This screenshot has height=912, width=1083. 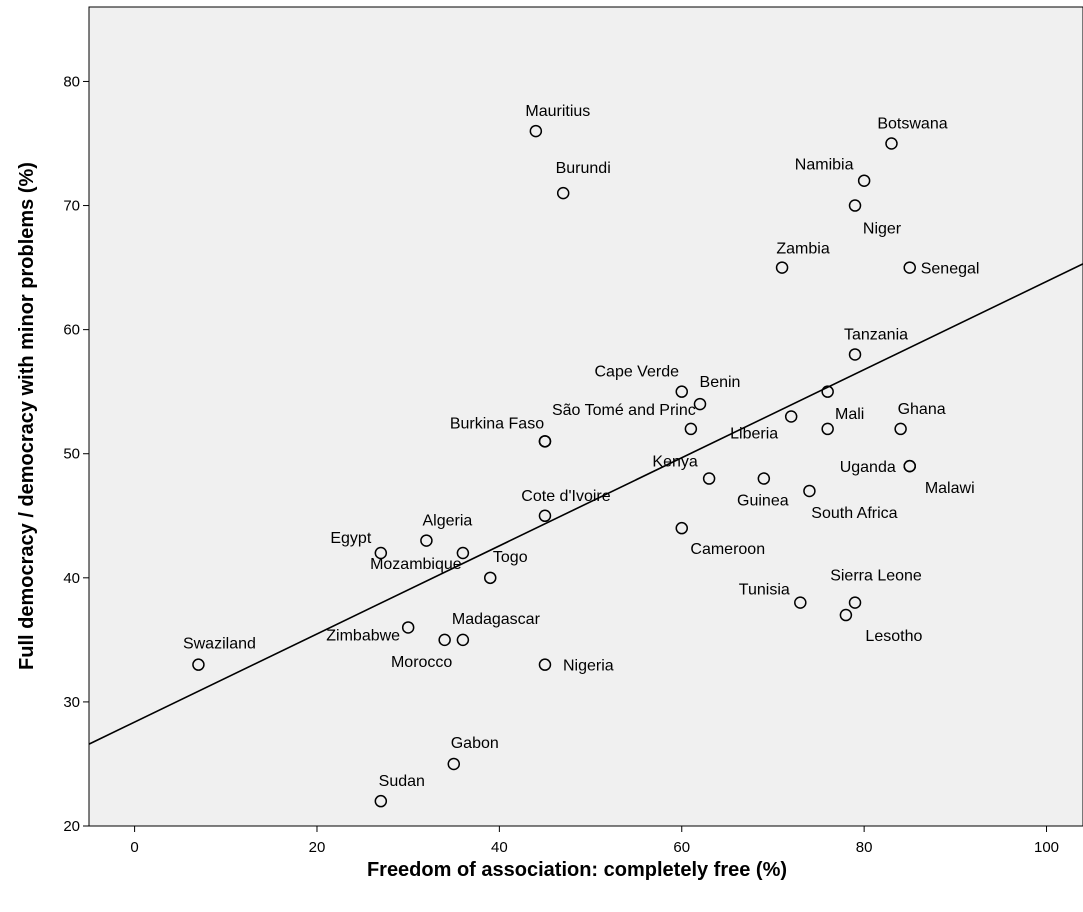 I want to click on point-label: Sierra Leone, so click(x=876, y=576).